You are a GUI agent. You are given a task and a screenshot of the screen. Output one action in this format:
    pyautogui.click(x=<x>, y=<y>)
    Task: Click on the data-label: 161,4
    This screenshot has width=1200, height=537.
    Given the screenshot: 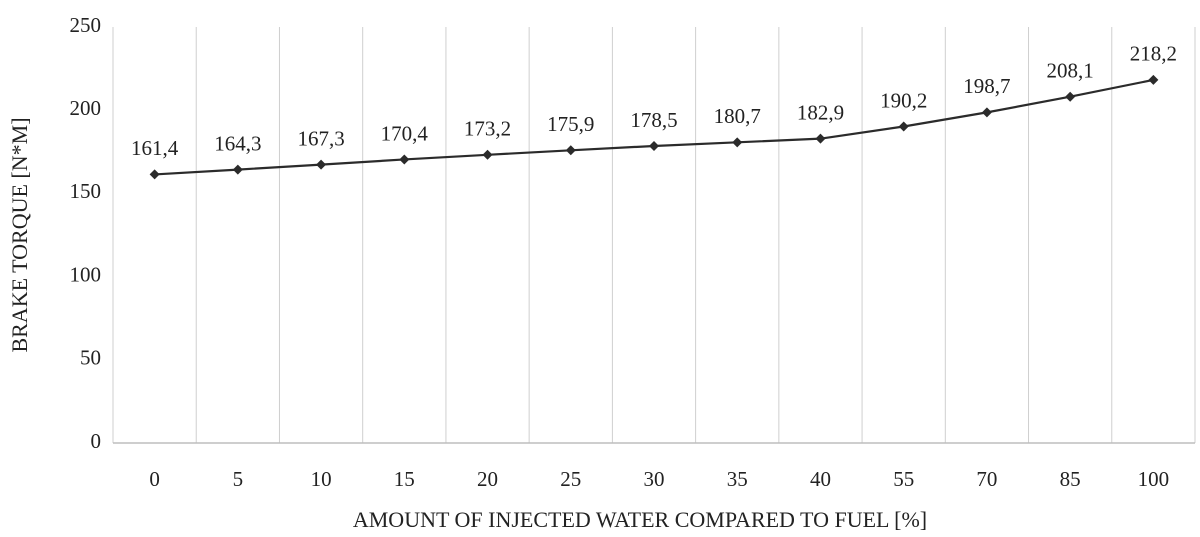 What is the action you would take?
    pyautogui.click(x=155, y=148)
    